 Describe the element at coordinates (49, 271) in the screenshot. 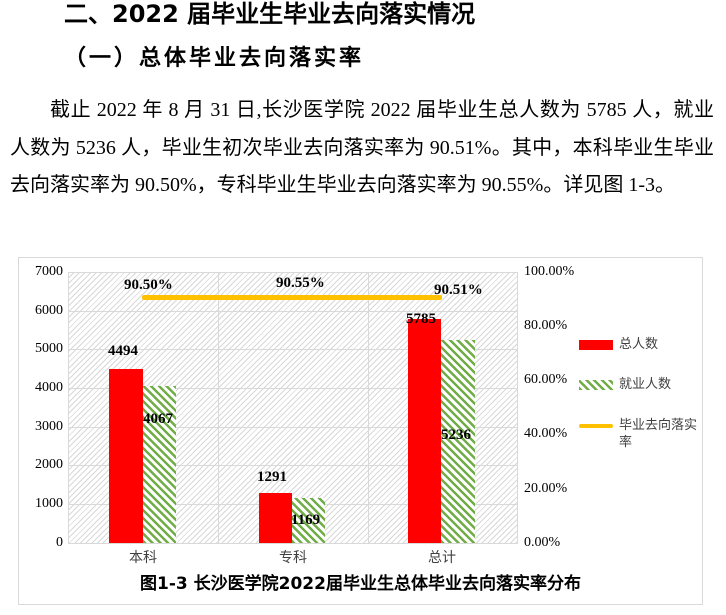

I see `y-tick: 7000` at that location.